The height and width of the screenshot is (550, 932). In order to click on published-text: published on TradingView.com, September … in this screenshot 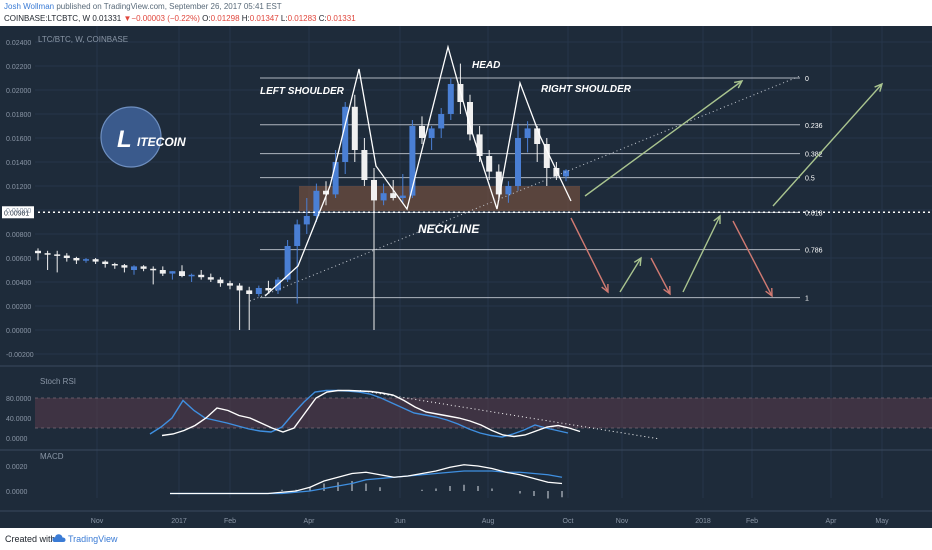, I will do `click(169, 6)`.